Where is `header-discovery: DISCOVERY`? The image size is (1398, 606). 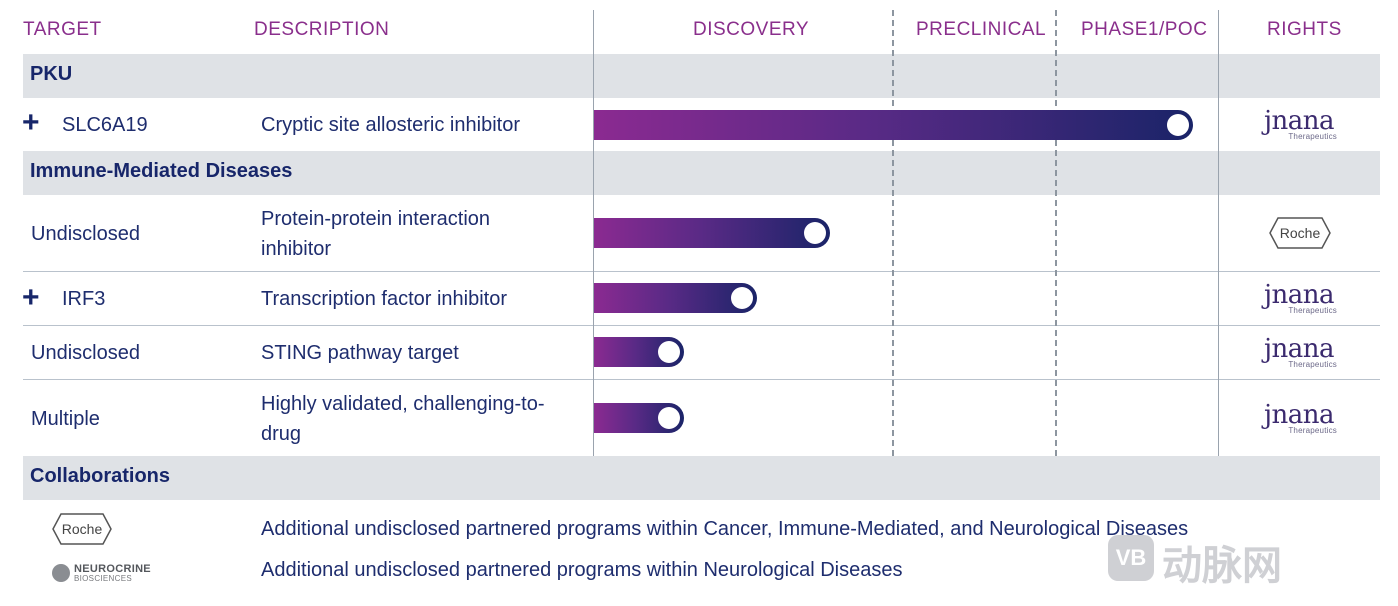
header-discovery: DISCOVERY is located at coordinates (751, 29).